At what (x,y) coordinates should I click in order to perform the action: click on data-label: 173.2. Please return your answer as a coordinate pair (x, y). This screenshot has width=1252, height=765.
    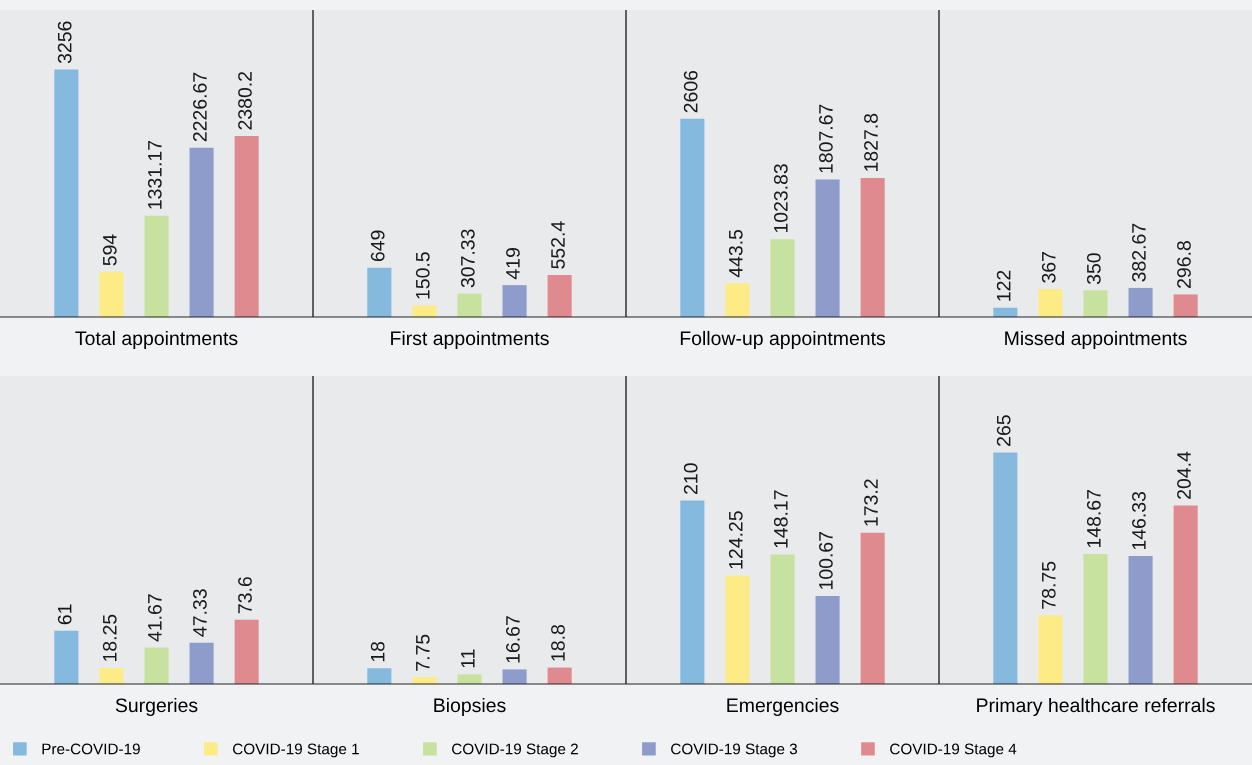
    Looking at the image, I should click on (871, 502).